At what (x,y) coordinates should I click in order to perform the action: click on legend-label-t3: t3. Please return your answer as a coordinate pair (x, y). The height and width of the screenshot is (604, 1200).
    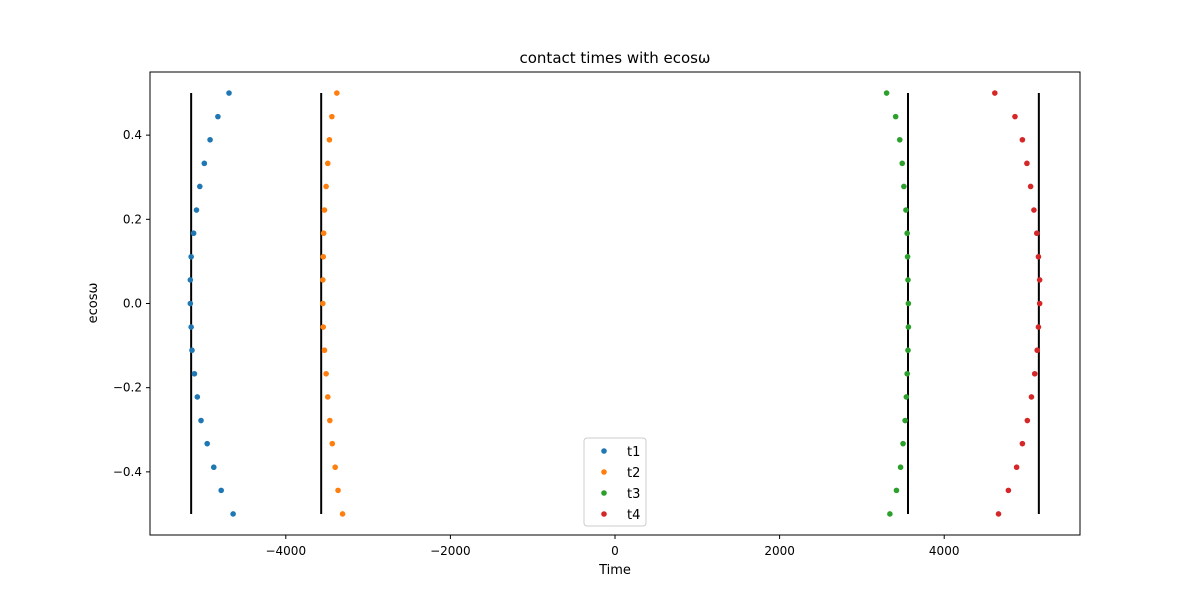
    Looking at the image, I should click on (633, 494).